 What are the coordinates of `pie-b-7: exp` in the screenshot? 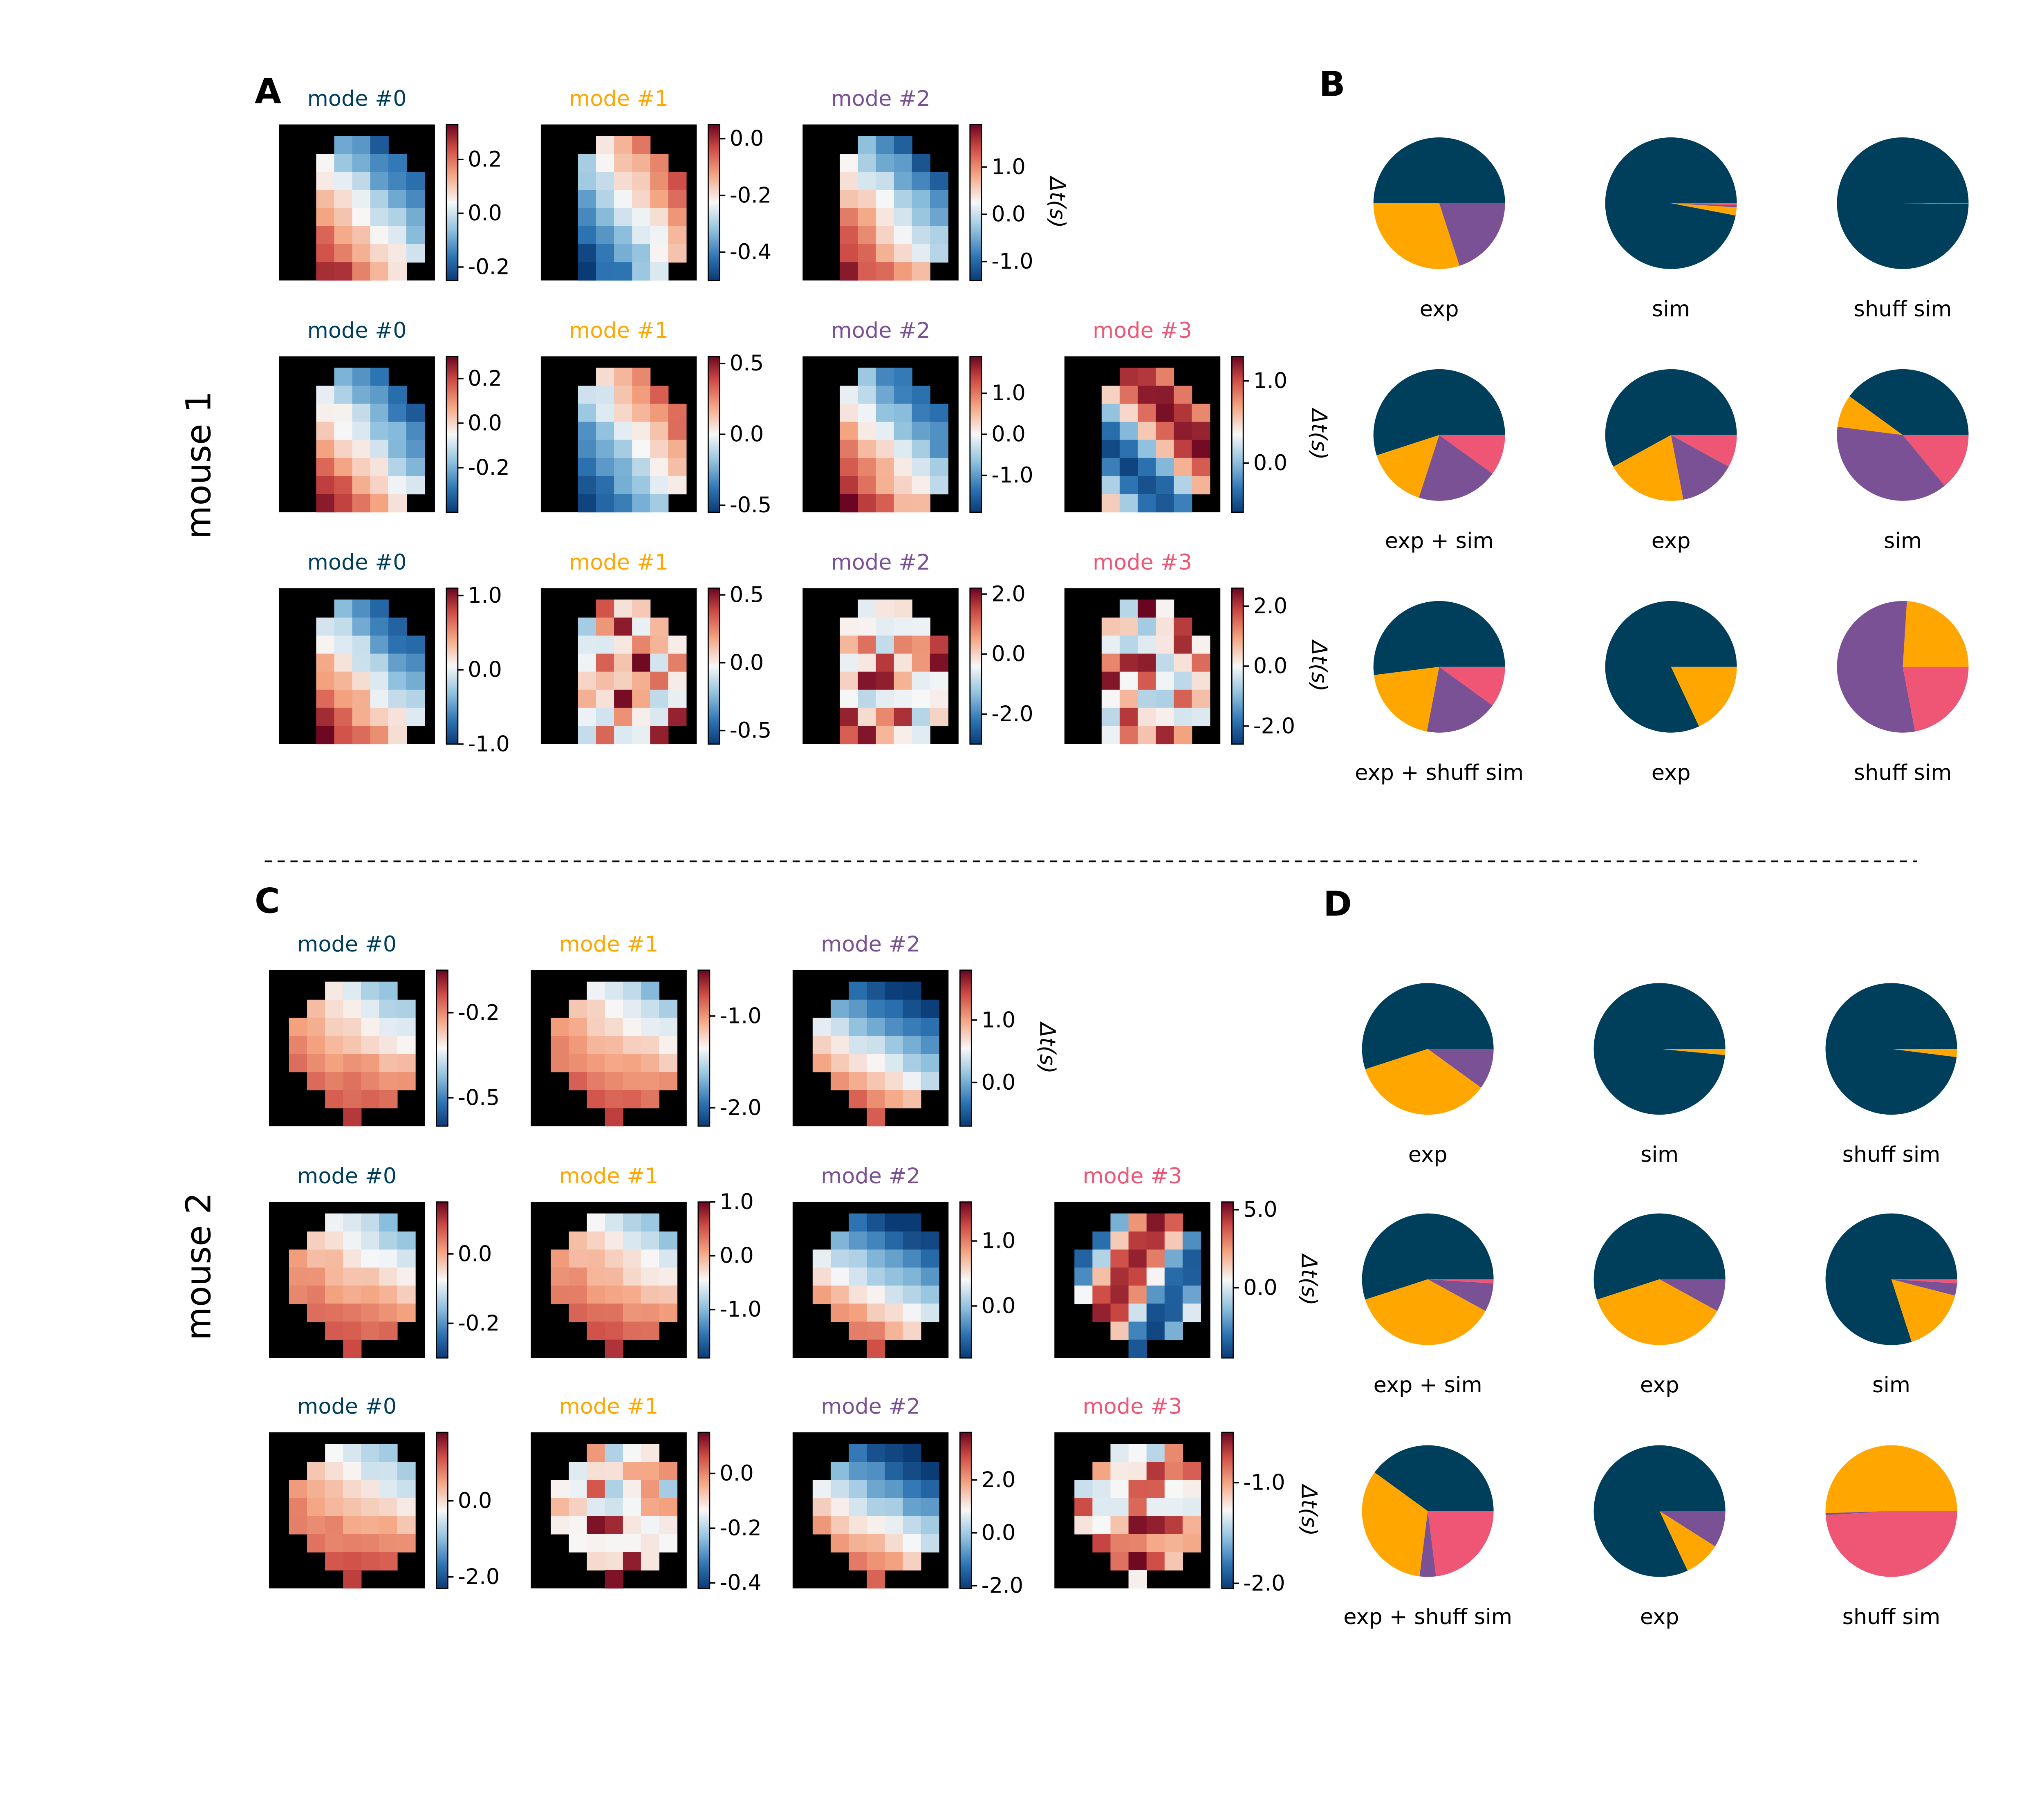 It's located at (1671, 693).